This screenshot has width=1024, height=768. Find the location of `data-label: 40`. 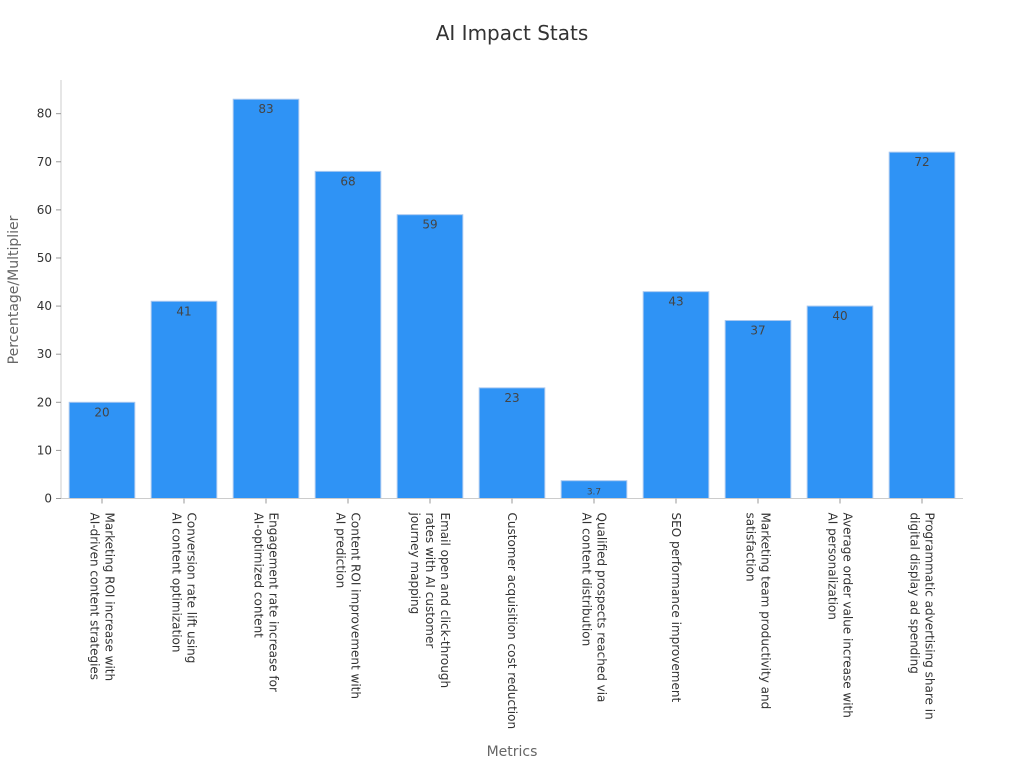

data-label: 40 is located at coordinates (839, 316).